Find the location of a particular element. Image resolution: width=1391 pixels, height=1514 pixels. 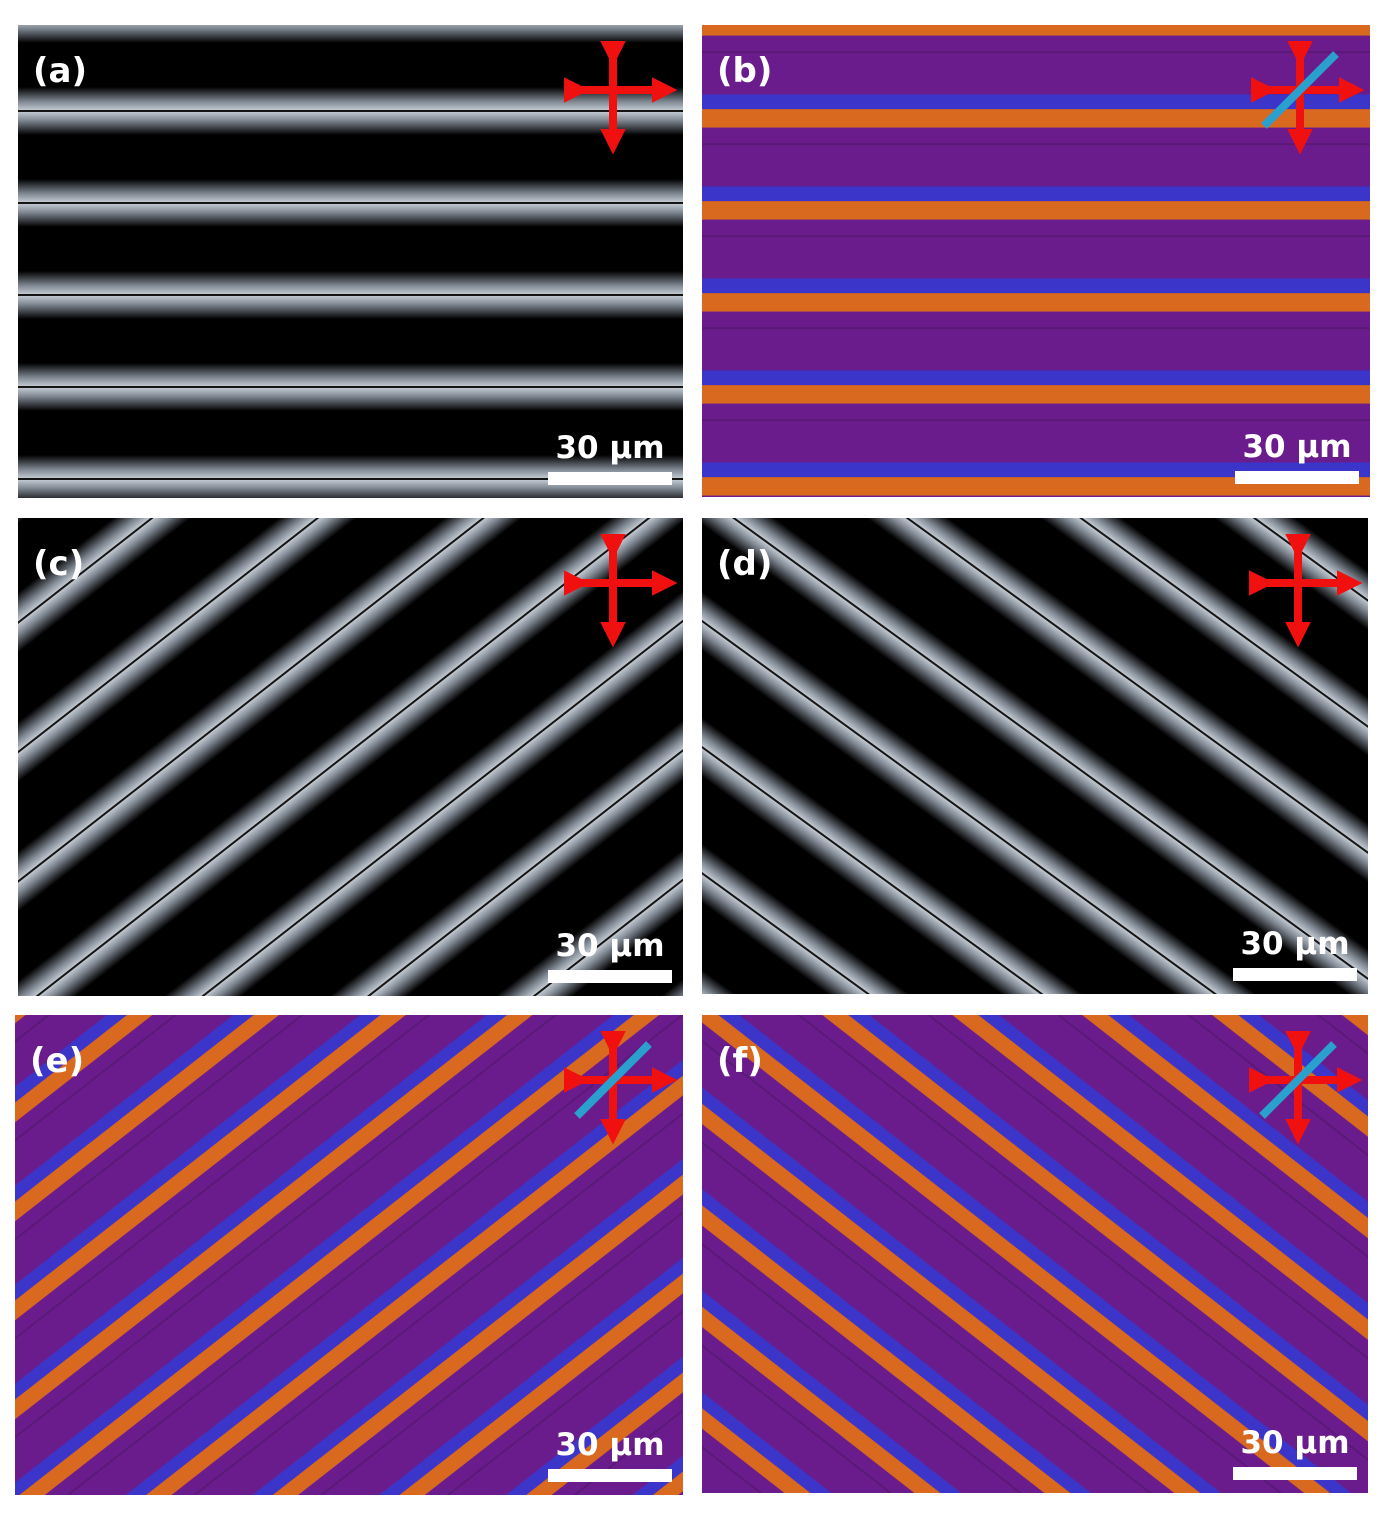

panel-label: (d) is located at coordinates (744, 564).